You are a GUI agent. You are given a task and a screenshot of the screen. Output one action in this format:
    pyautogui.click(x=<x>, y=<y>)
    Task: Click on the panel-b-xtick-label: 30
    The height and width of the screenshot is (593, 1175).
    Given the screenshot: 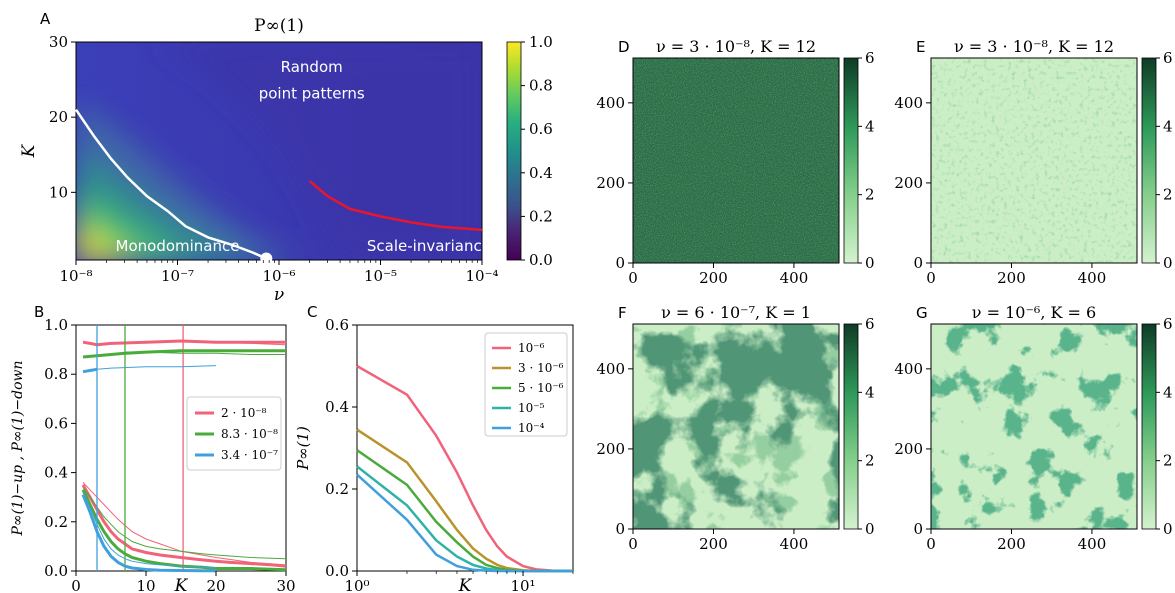 What is the action you would take?
    pyautogui.click(x=285, y=585)
    